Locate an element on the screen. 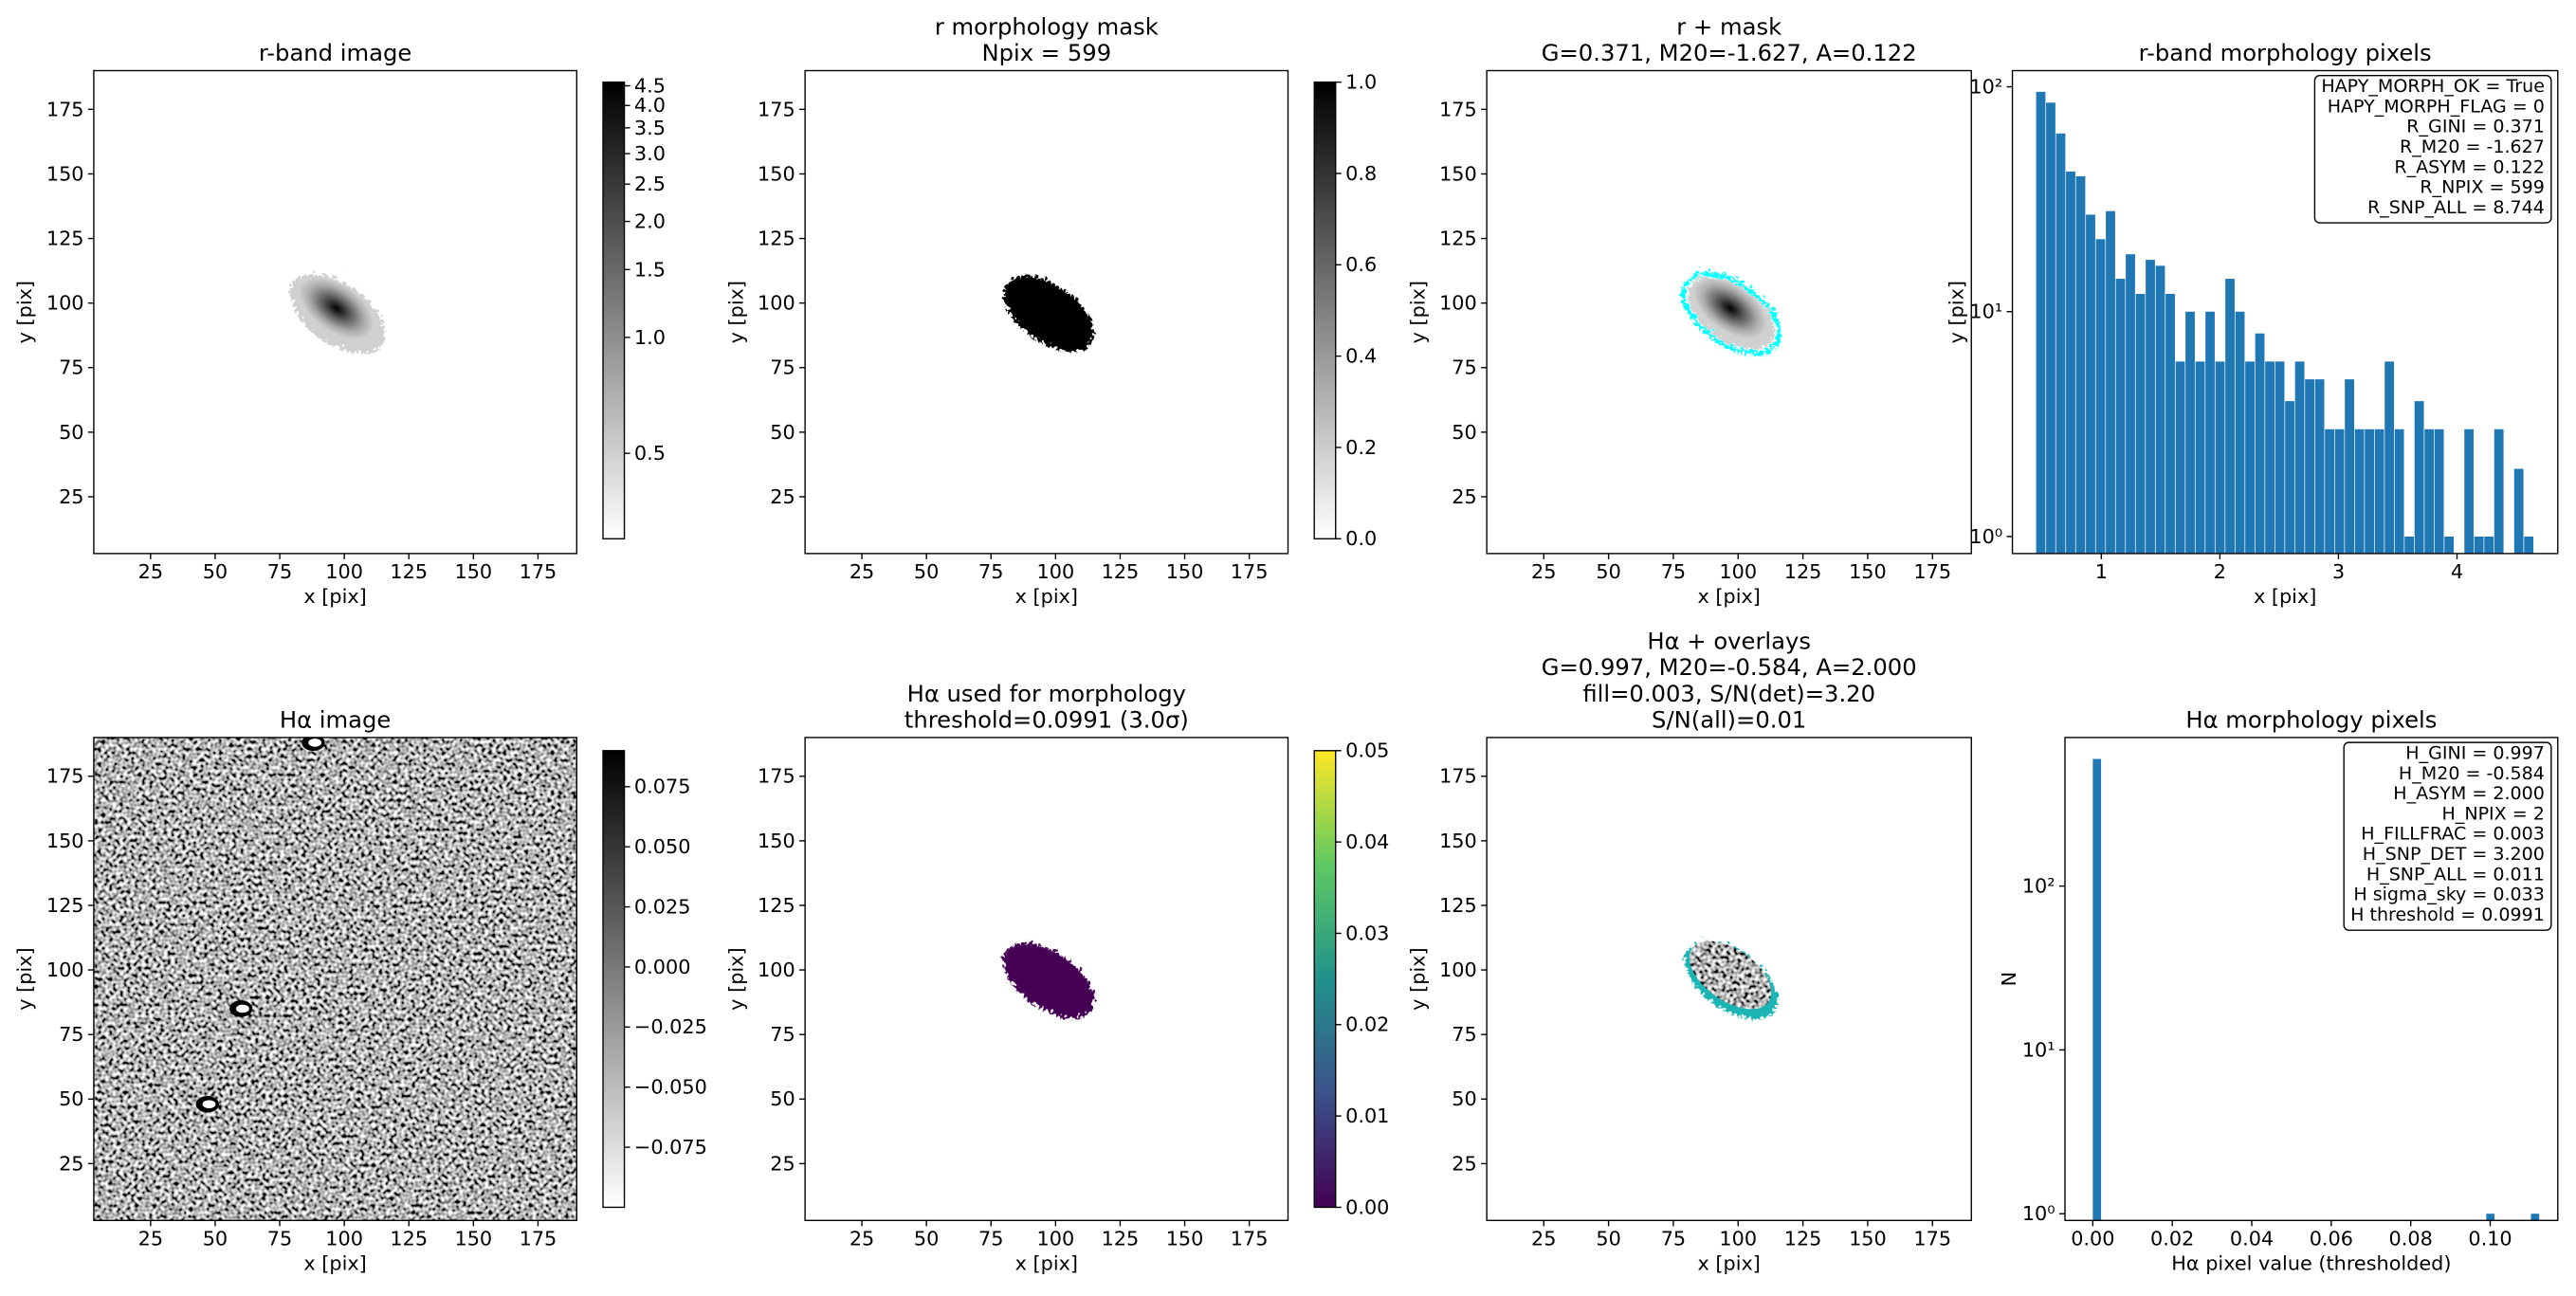 The width and height of the screenshot is (2576, 1296). info-line: R_NPIX = 599 is located at coordinates (2482, 188).